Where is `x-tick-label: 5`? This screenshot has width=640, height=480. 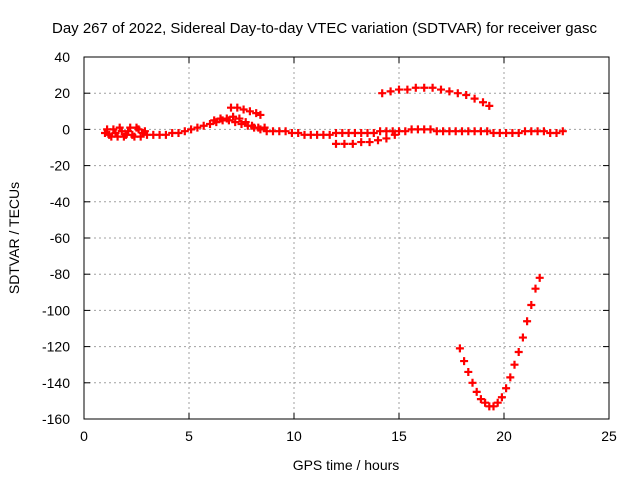
x-tick-label: 5 is located at coordinates (189, 436).